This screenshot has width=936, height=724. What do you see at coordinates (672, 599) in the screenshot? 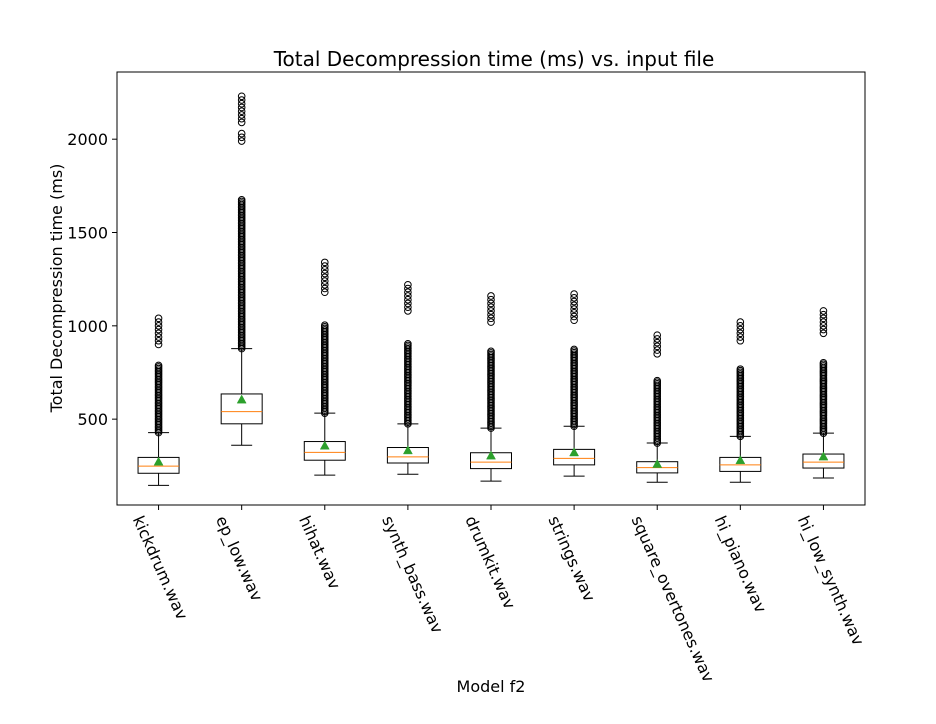
I see `x-tick-label: square_overtones.wav` at bounding box center [672, 599].